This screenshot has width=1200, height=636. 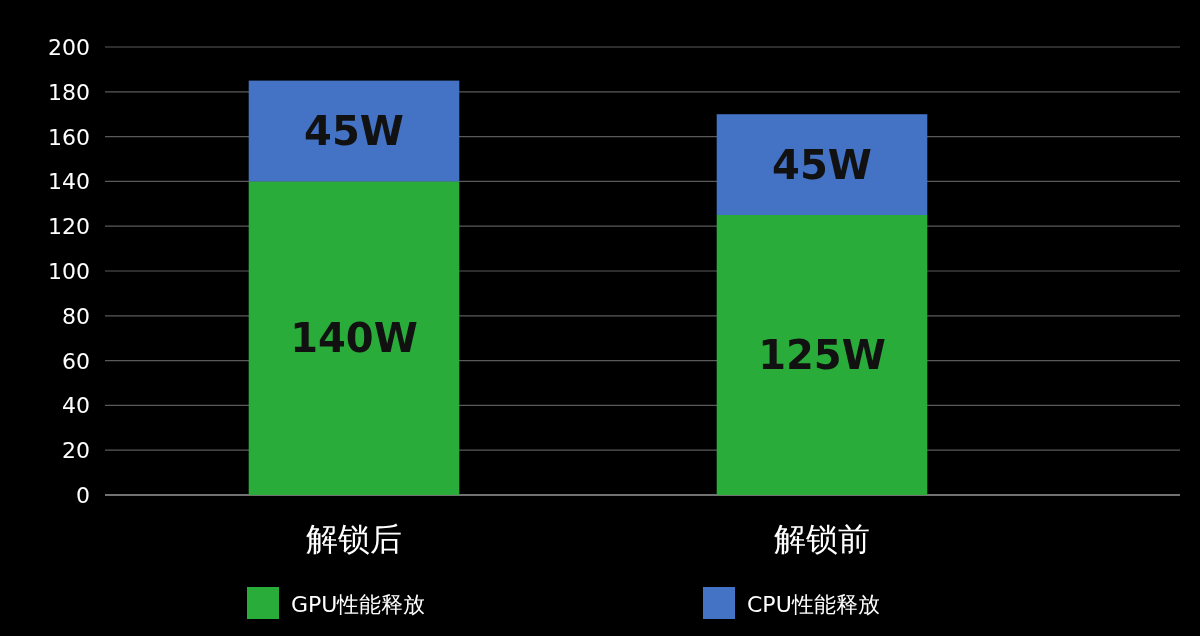 I want to click on y-tick-label: 80, so click(x=76, y=316).